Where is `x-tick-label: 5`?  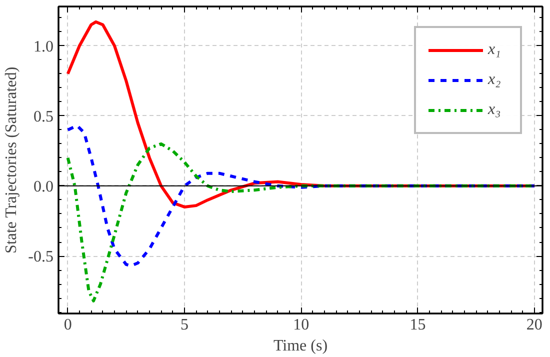
x-tick-label: 5 is located at coordinates (184, 325).